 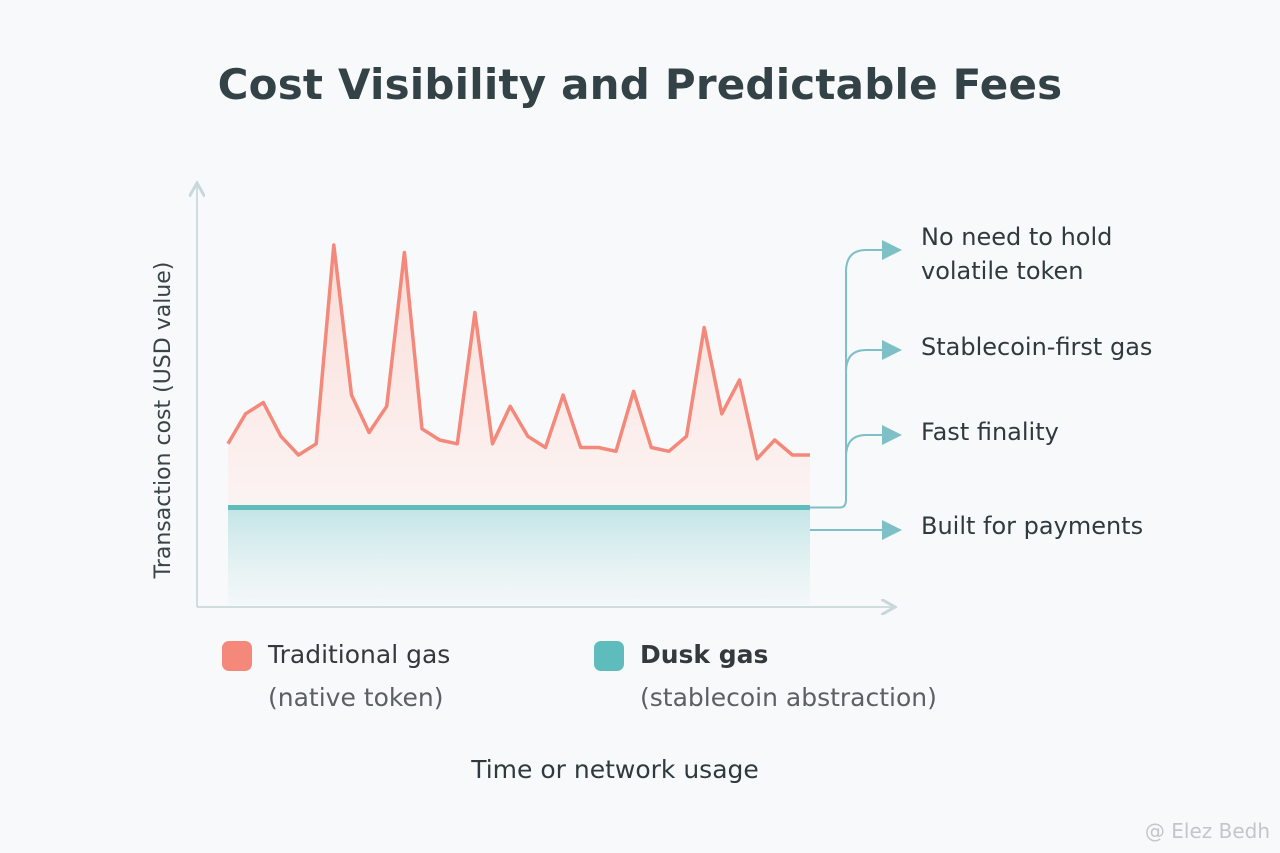 What do you see at coordinates (356, 697) in the screenshot?
I see `legend-sub-traditional: (native token)` at bounding box center [356, 697].